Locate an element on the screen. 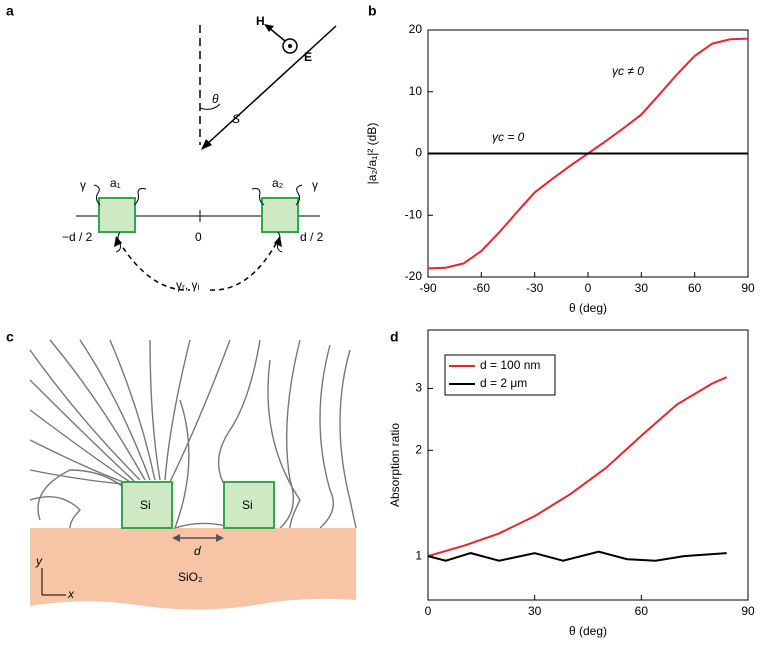  panel-label: c is located at coordinates (10, 337).